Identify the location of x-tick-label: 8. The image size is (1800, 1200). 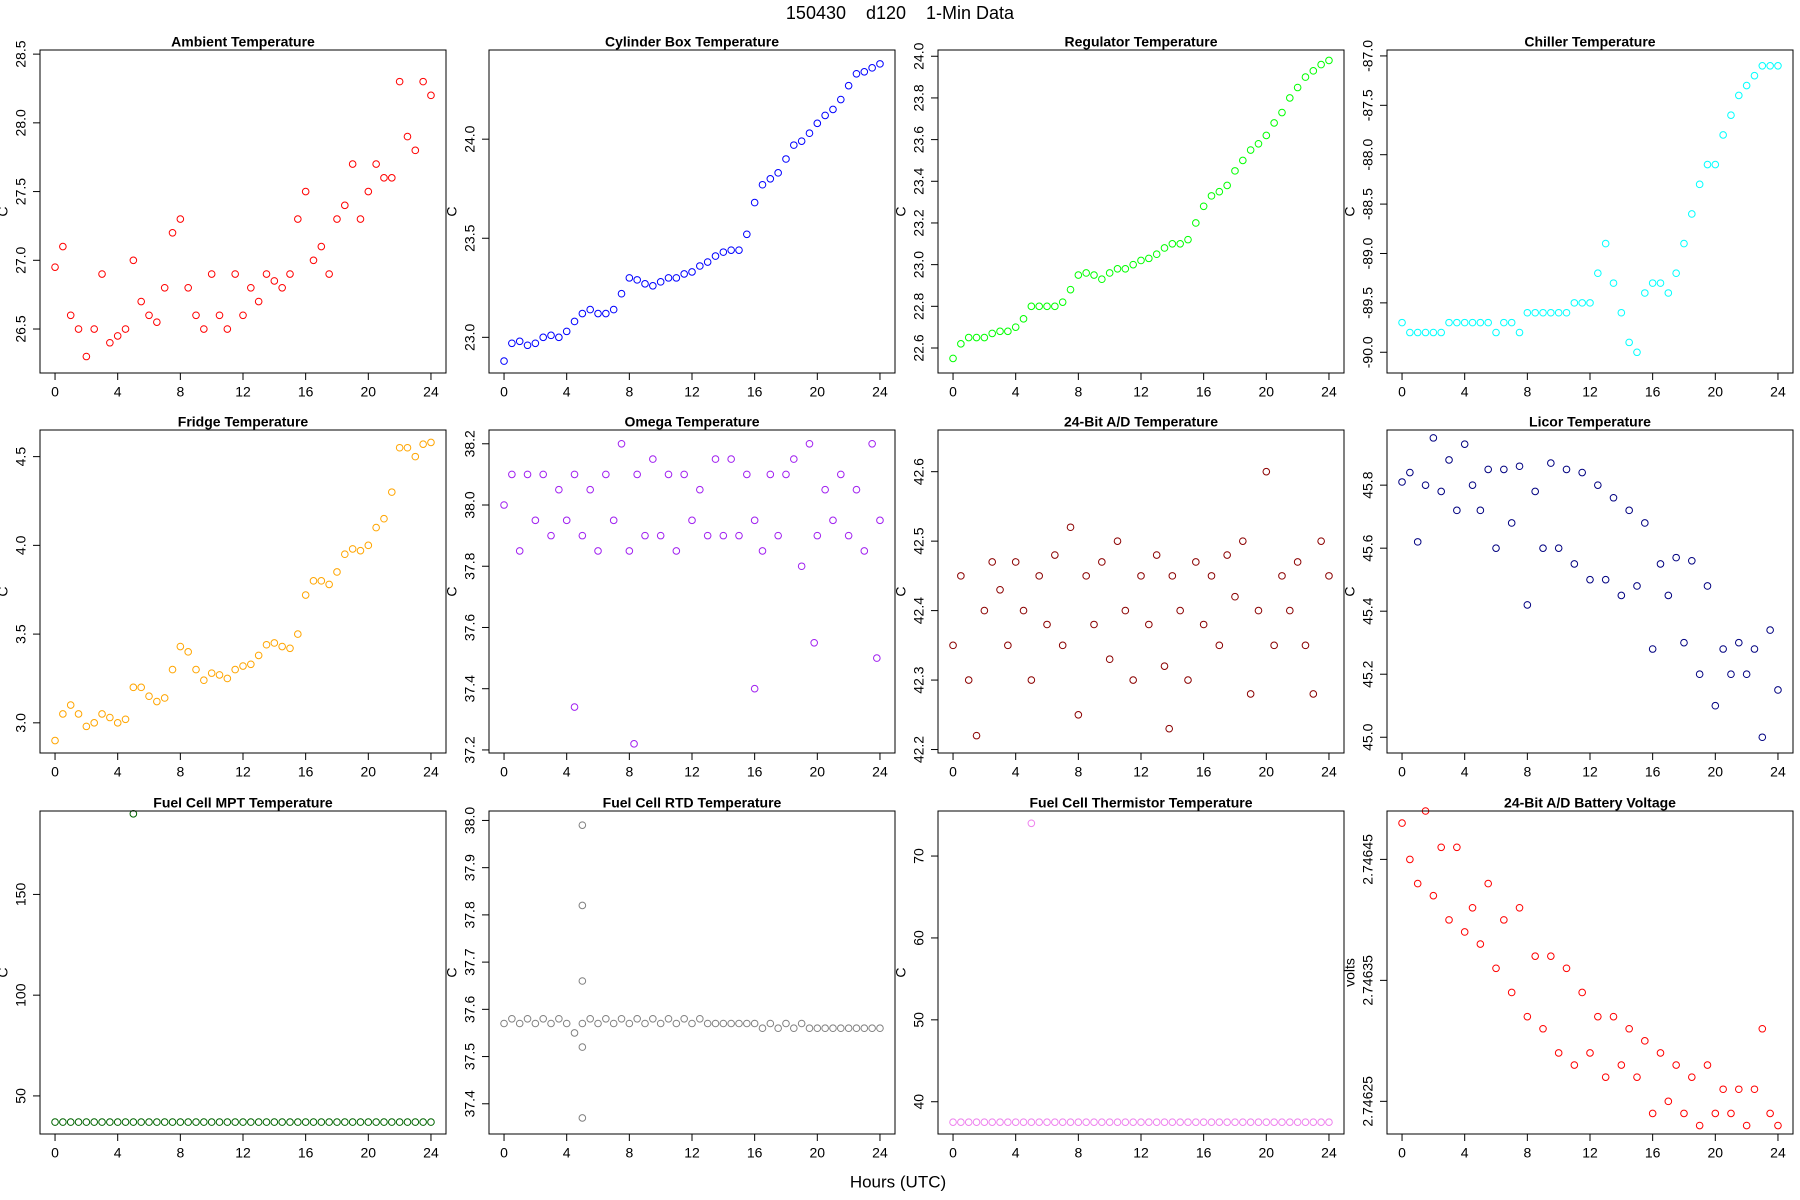
(629, 1153).